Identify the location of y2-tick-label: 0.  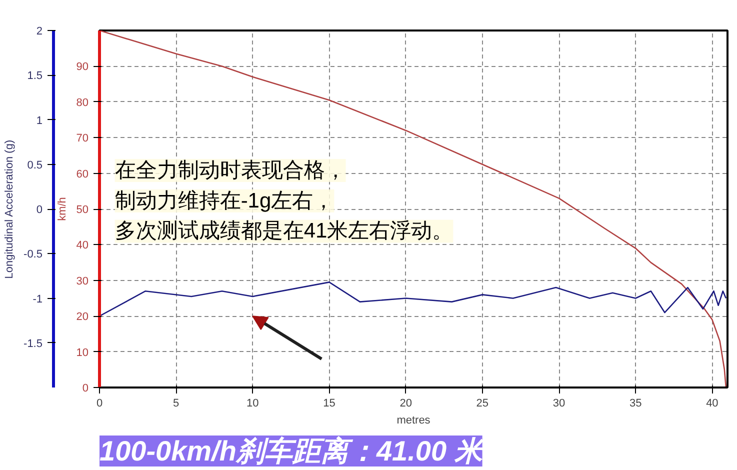
(39, 210).